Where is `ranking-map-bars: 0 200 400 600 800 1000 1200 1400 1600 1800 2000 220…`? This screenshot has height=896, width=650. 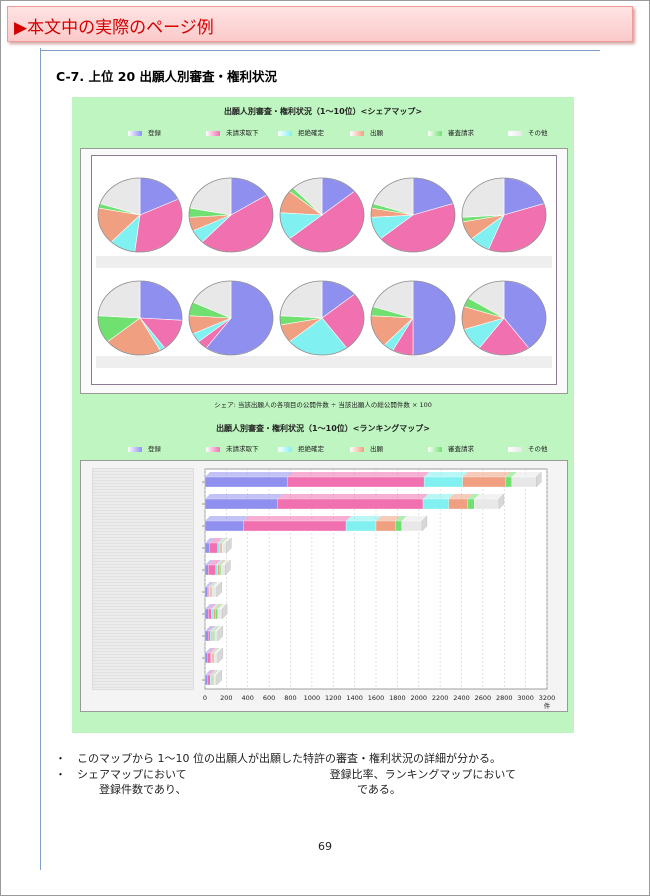 ranking-map-bars: 0 200 400 600 800 1000 1200 1400 1600 1800 2000 220… is located at coordinates (378, 589).